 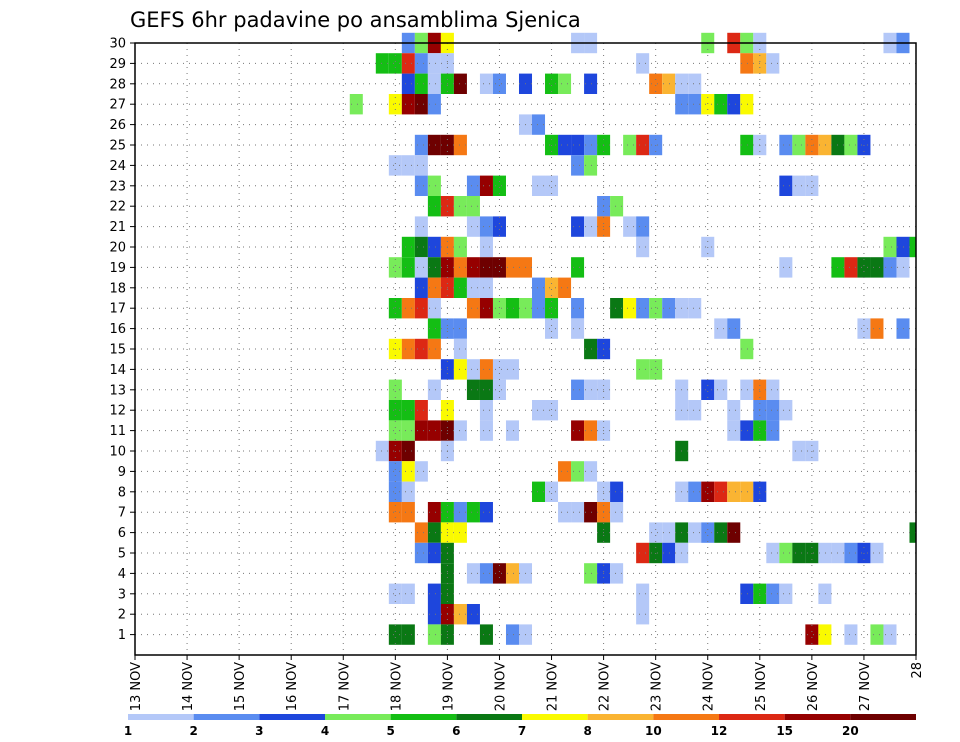 I want to click on colorbar-label: 6, so click(x=456, y=731).